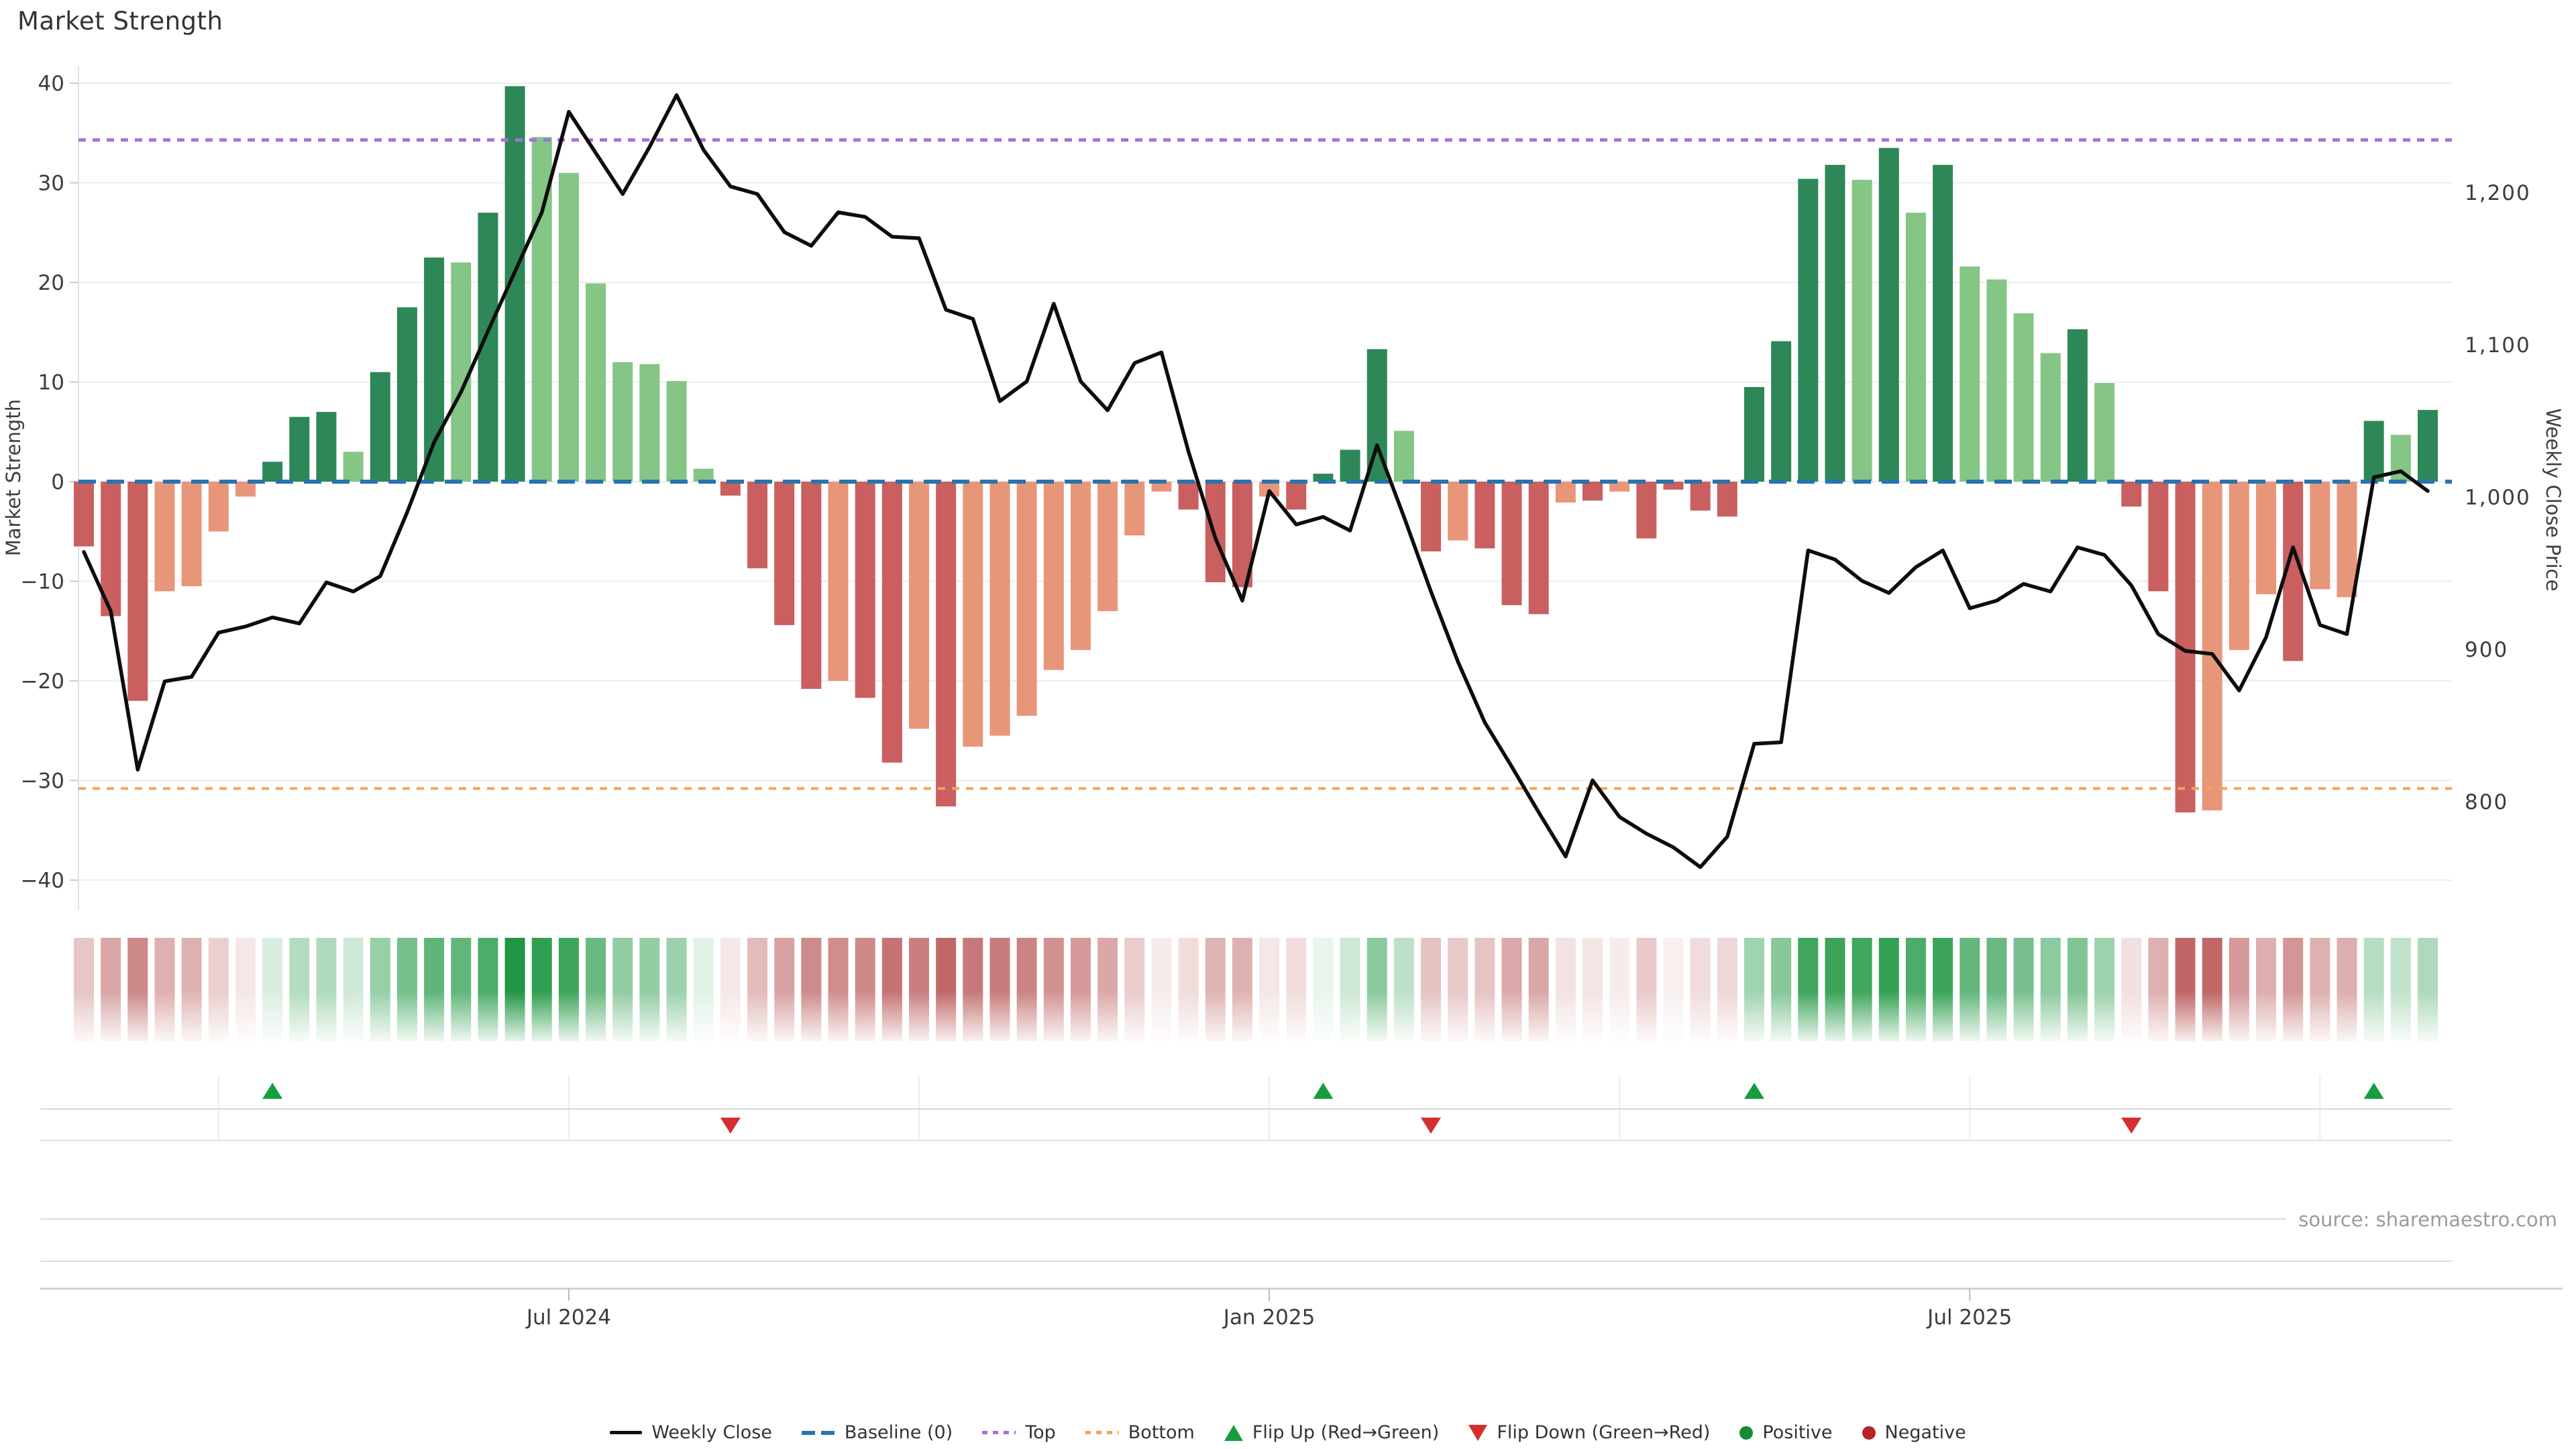 The image size is (2576, 1449). Describe the element at coordinates (42, 582) in the screenshot. I see `left-tick-label: −10` at that location.